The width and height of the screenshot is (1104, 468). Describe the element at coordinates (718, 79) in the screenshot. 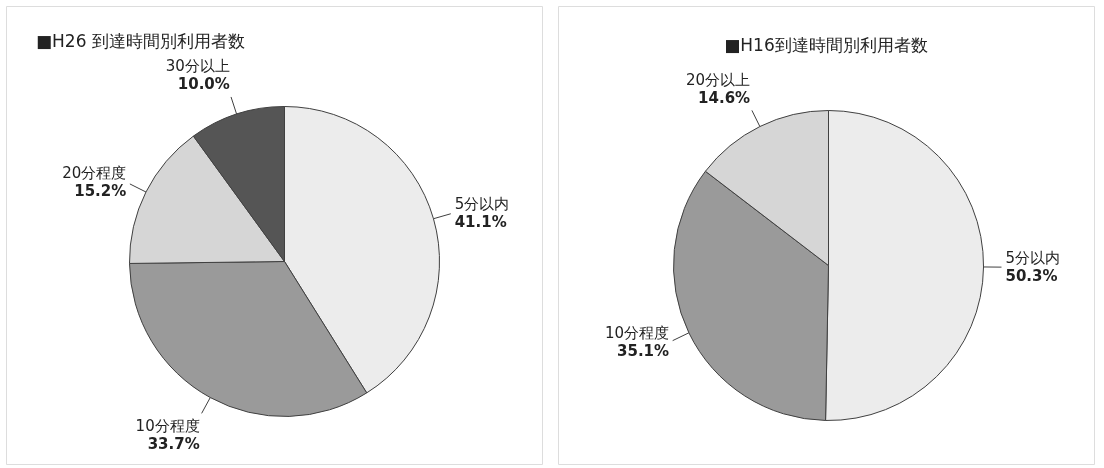

I see `slice-label: 20分以上` at that location.